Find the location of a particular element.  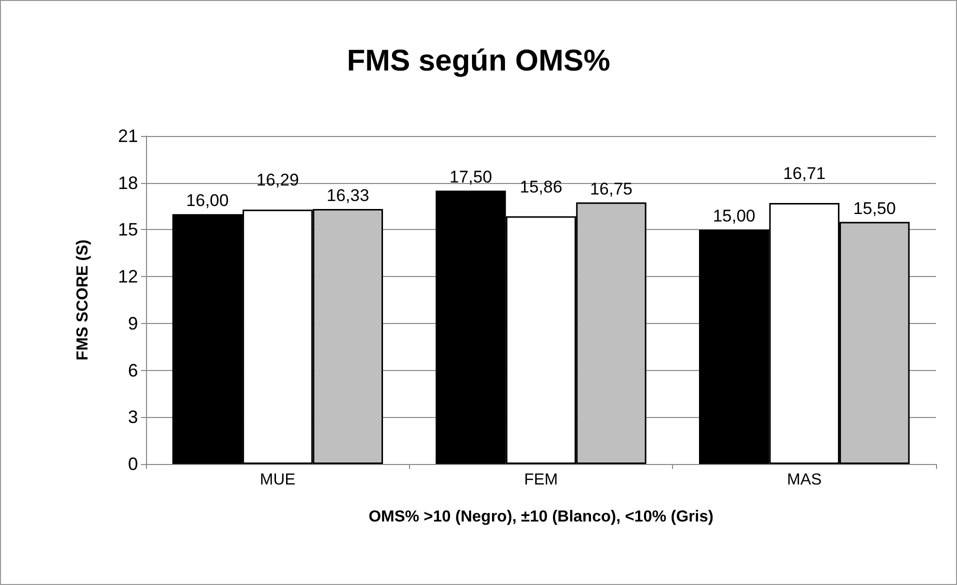

y-tick-label: 0 is located at coordinates (133, 464).